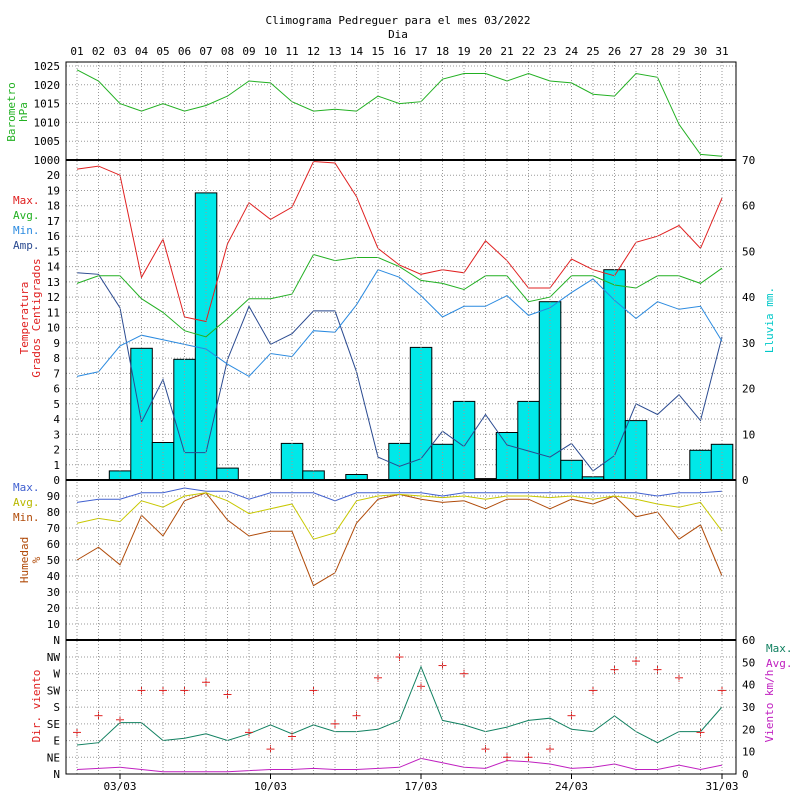 This screenshot has width=800, height=800. I want to click on temp-tick-16: 16, so click(53, 236).